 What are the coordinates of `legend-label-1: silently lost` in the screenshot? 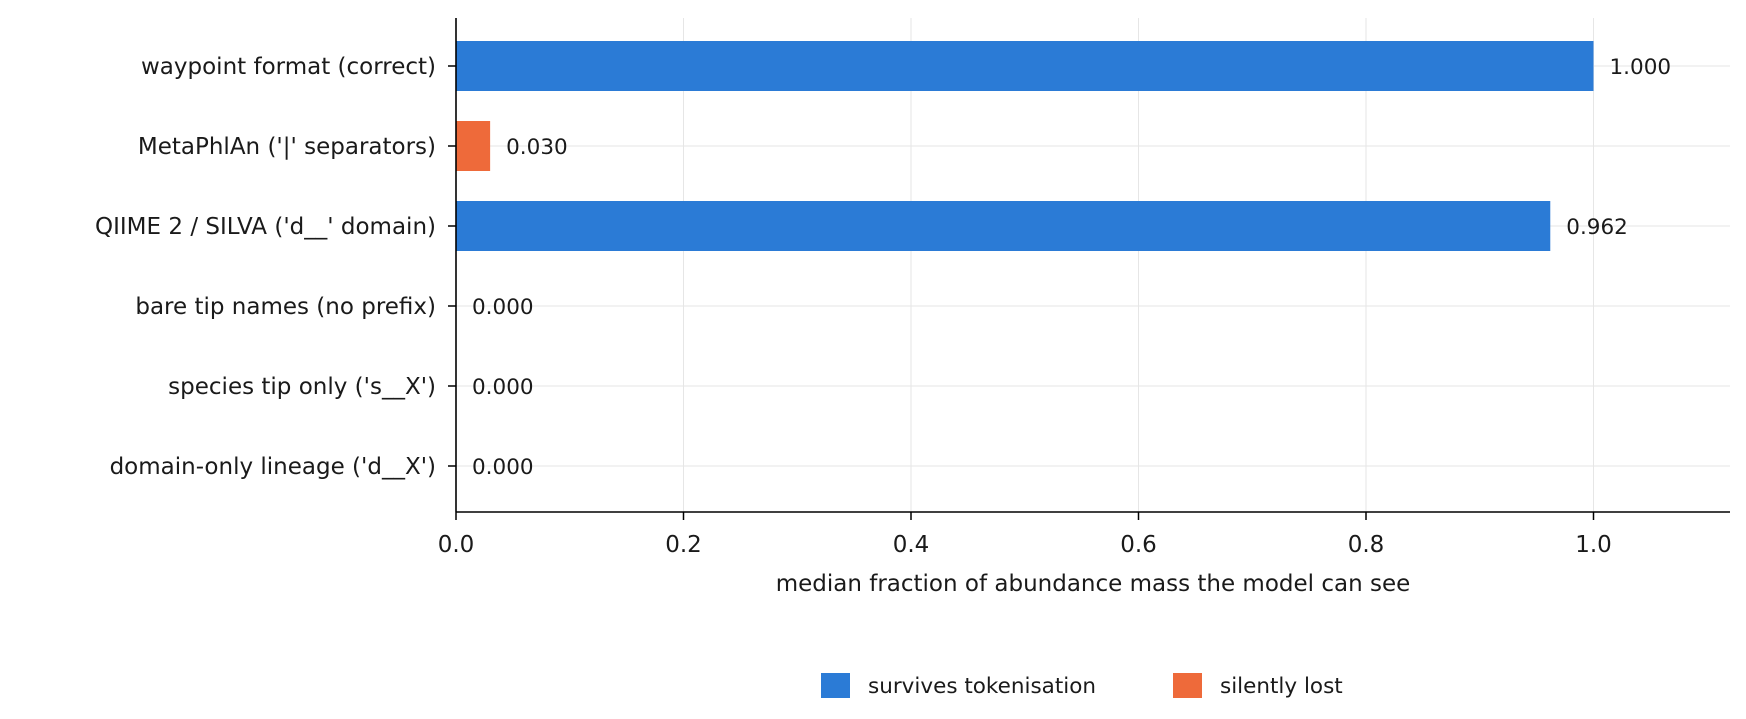 It's located at (1281, 686).